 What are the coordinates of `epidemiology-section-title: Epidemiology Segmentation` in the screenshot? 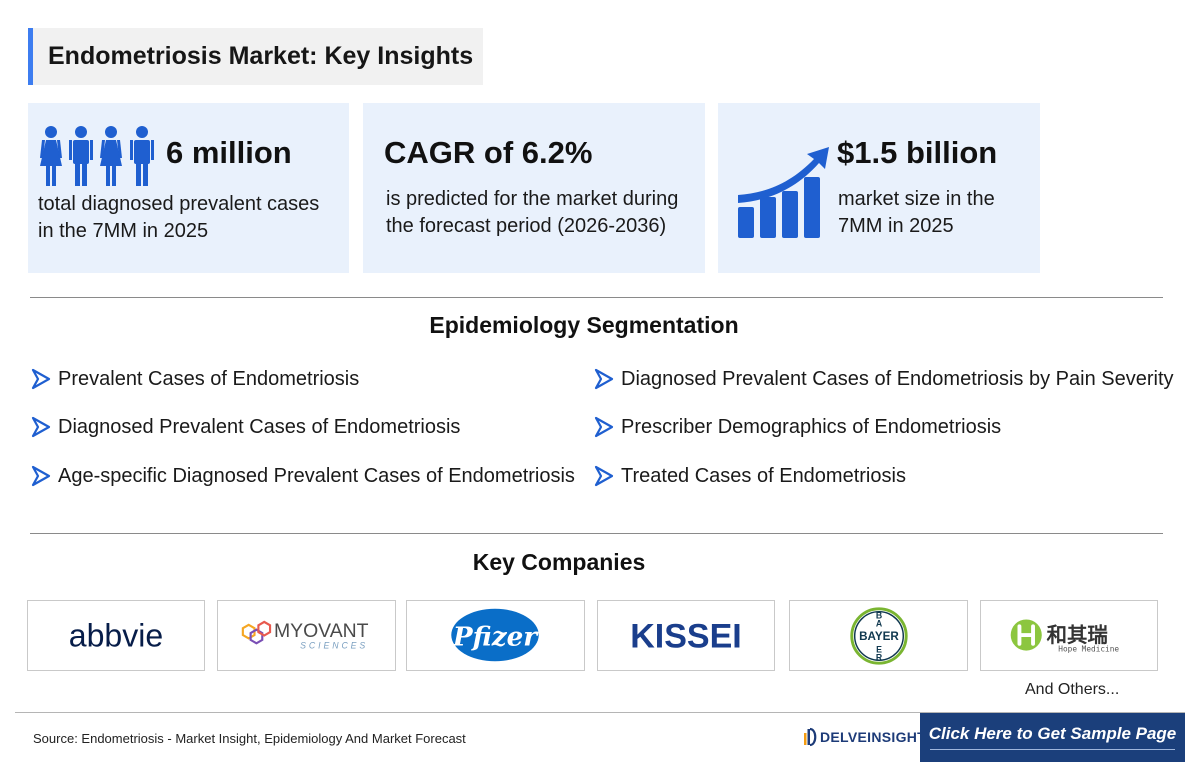 It's located at (584, 325).